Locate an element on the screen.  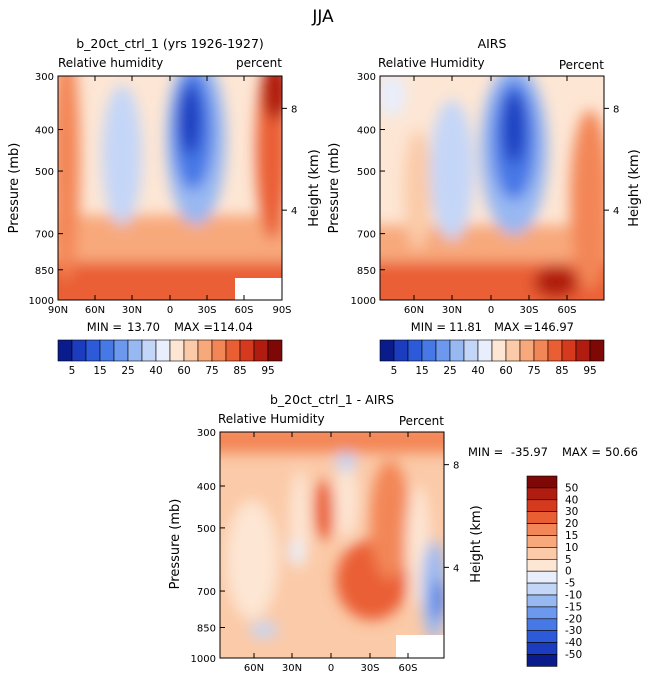
panel-diff-y-ticks: 300 400 500 700 850 1000 is located at coordinates (208, 546).